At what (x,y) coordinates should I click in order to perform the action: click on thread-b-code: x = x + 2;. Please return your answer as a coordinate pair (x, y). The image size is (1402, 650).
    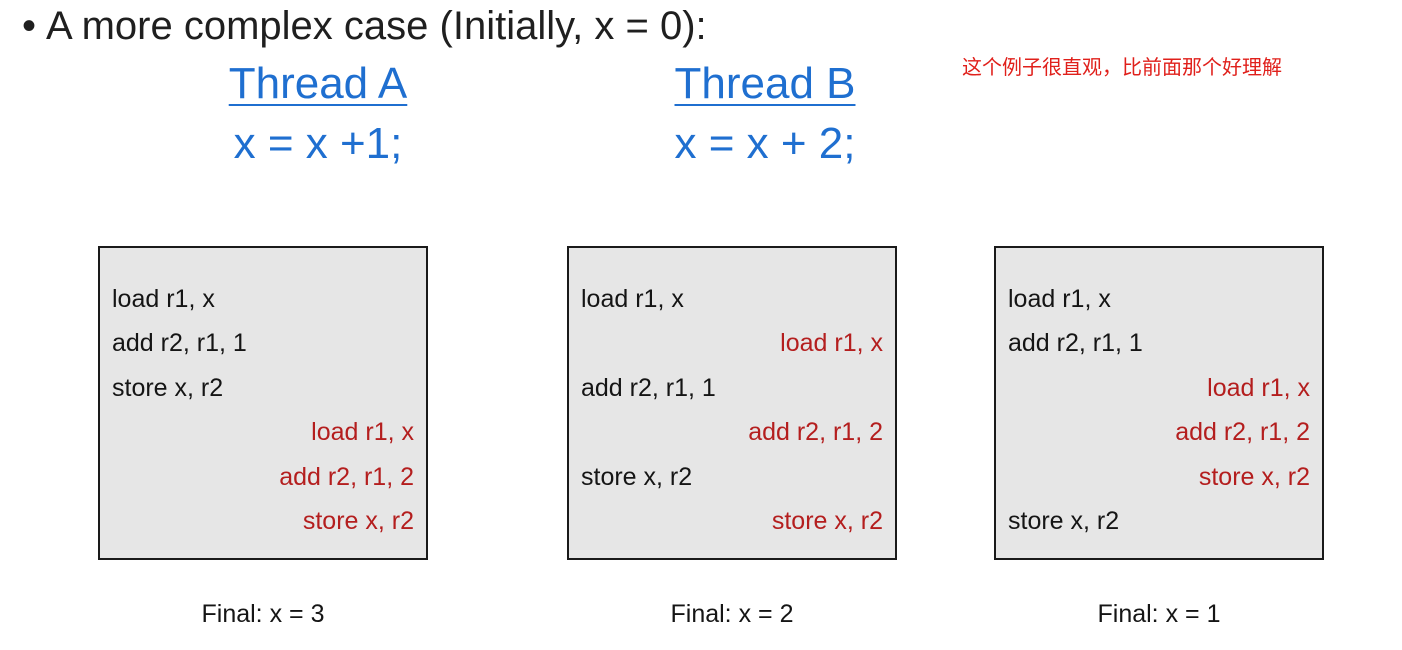
    Looking at the image, I should click on (765, 143).